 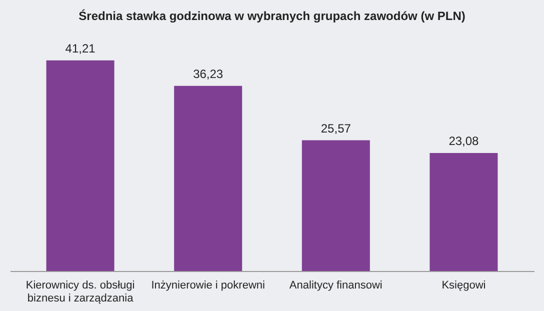 What do you see at coordinates (208, 73) in the screenshot?
I see `data-label: 36,23` at bounding box center [208, 73].